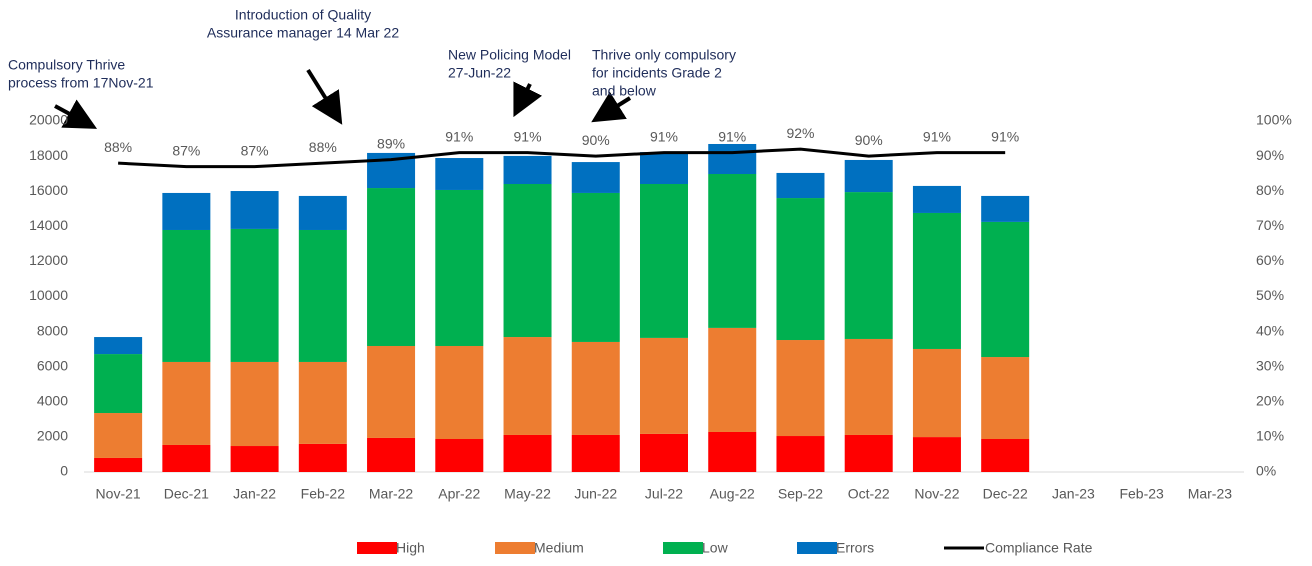  What do you see at coordinates (1210, 494) in the screenshot?
I see `x-tick-label: Mar-23` at bounding box center [1210, 494].